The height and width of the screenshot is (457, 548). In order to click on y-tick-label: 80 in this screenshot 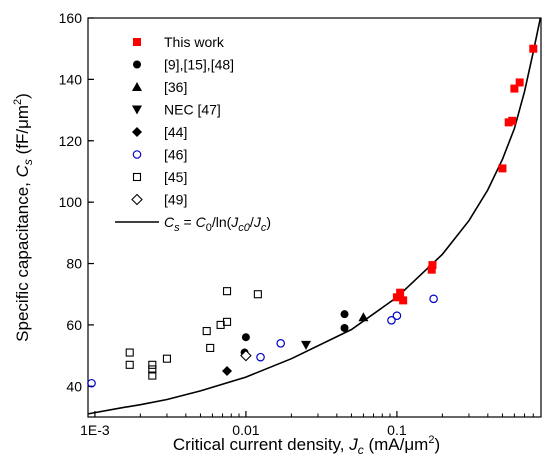, I will do `click(74, 264)`.